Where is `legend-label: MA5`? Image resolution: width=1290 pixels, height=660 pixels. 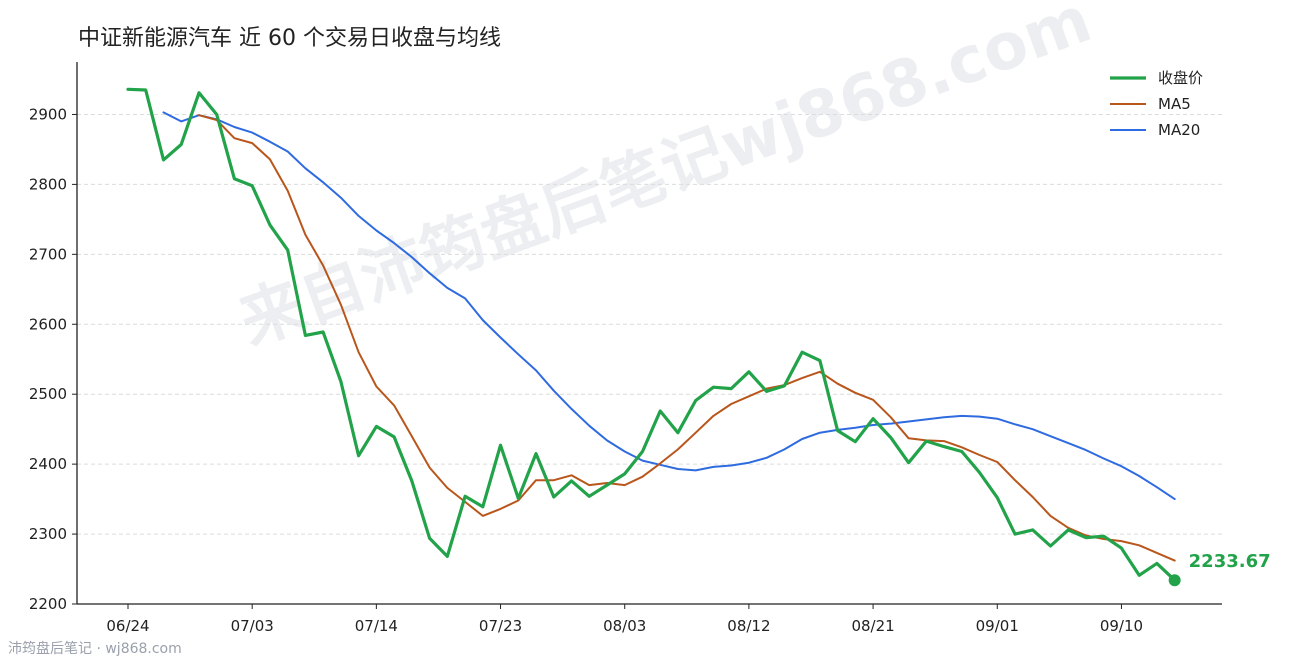 legend-label: MA5 is located at coordinates (1174, 104).